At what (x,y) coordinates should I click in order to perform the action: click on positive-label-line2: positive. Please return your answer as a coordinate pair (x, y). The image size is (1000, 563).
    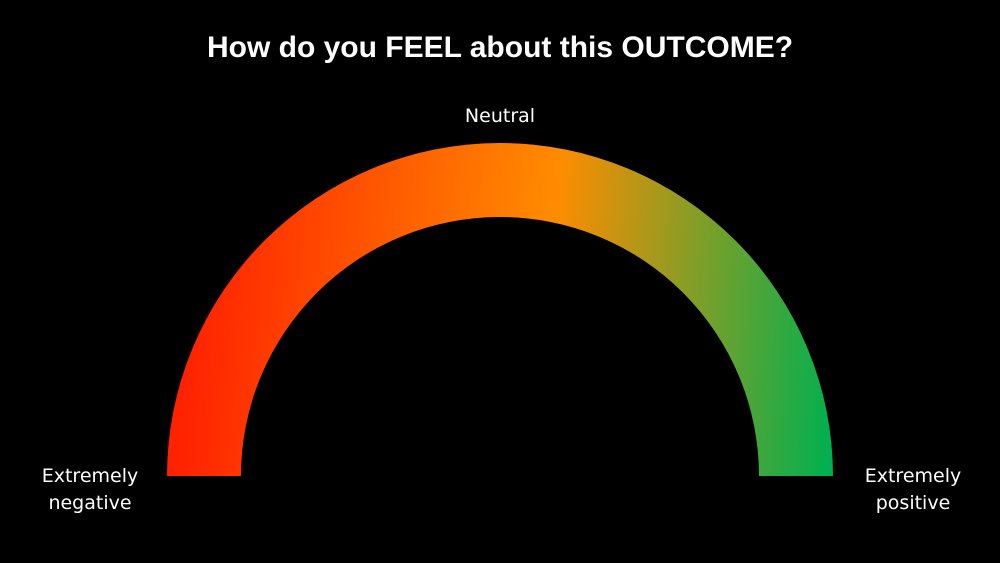
    Looking at the image, I should click on (913, 503).